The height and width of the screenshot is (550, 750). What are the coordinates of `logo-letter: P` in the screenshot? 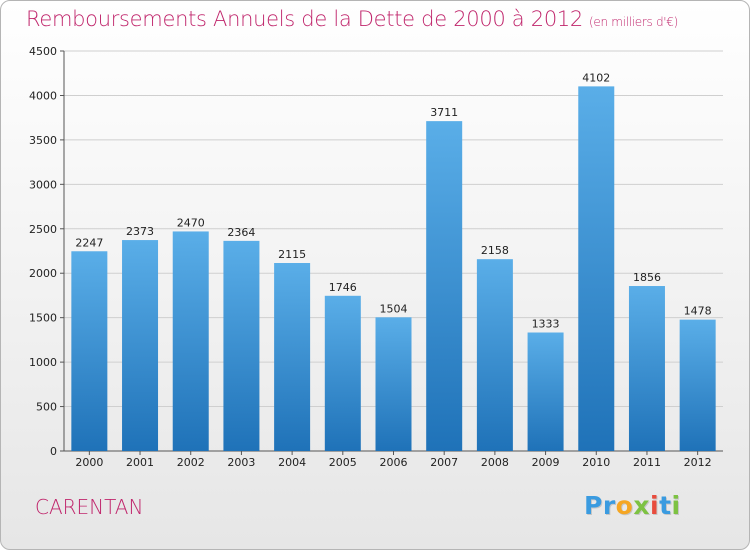 It's located at (593, 505).